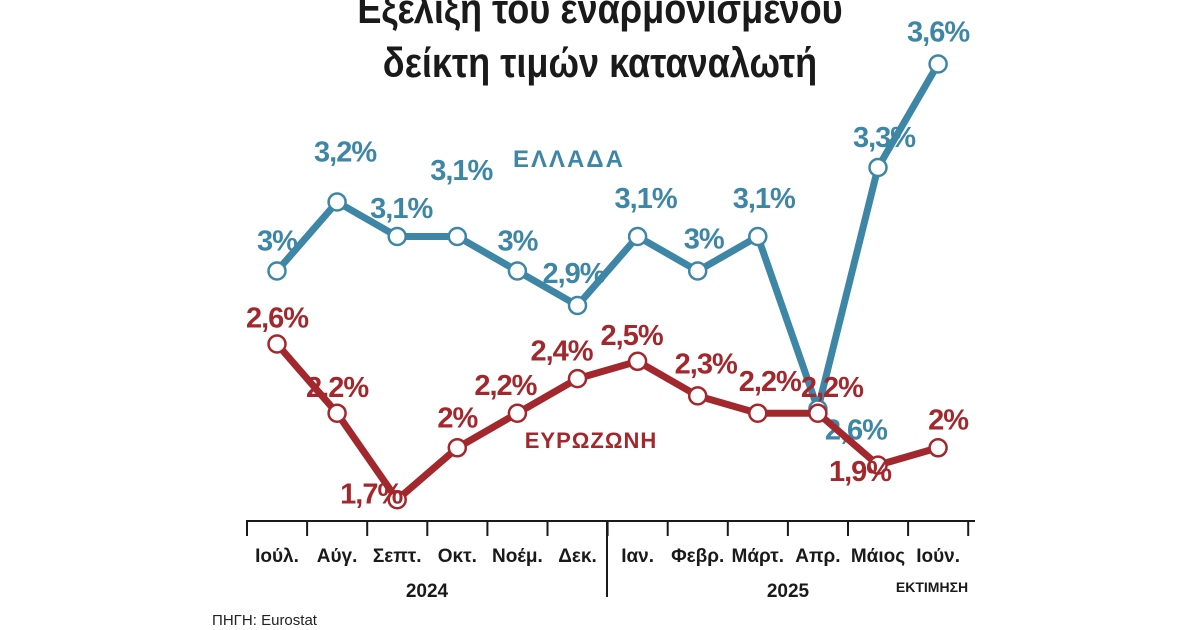  Describe the element at coordinates (569, 159) in the screenshot. I see `series-name-greece: ΕΛΛΑΔΑ` at that location.